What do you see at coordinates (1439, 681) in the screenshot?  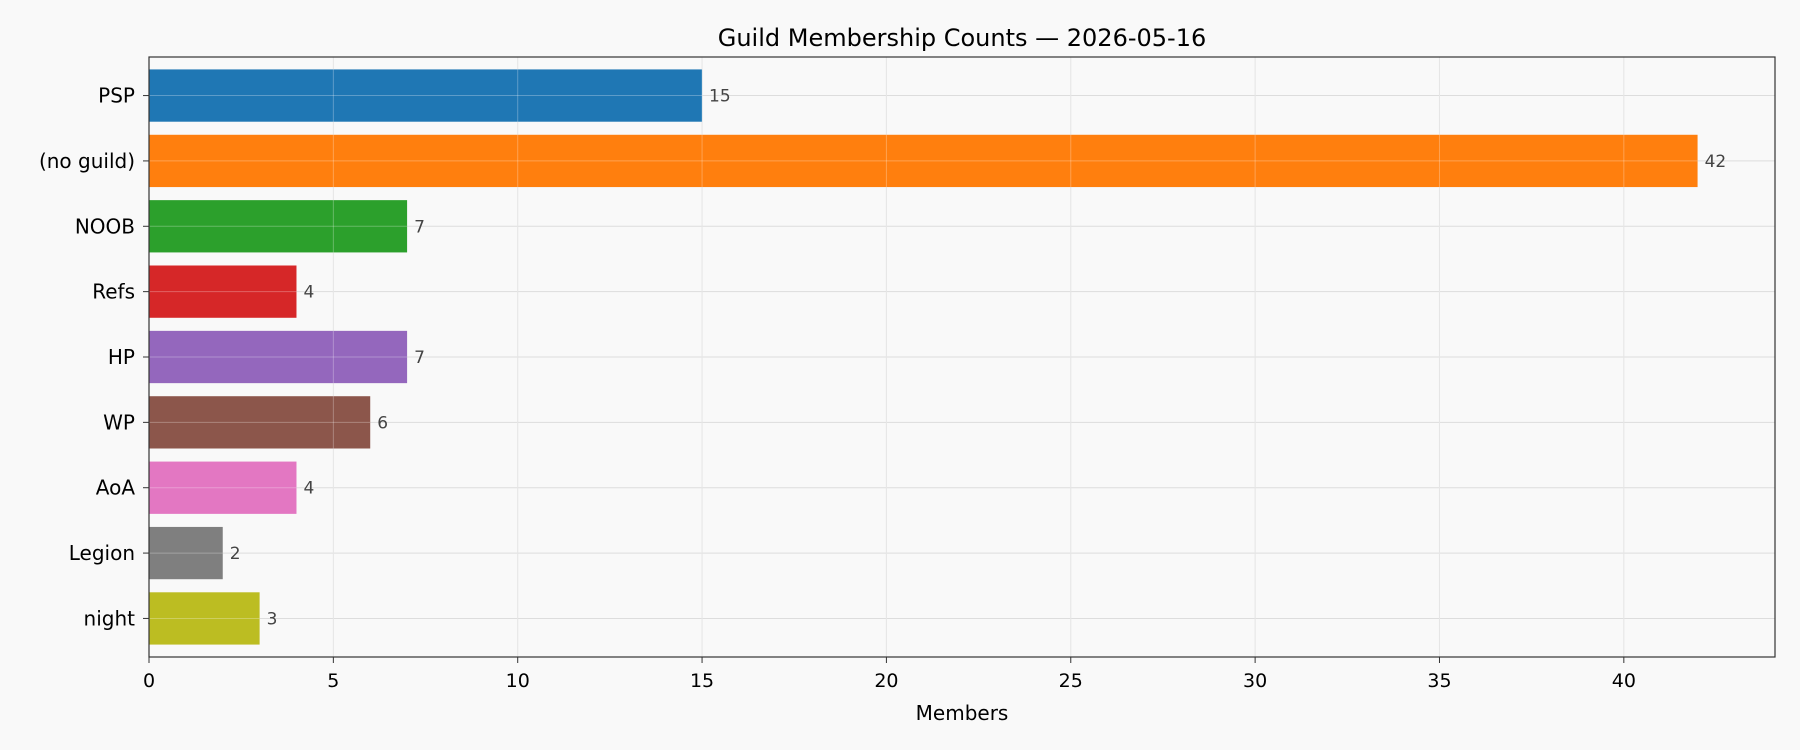 I see `x-tick-label: 35` at bounding box center [1439, 681].